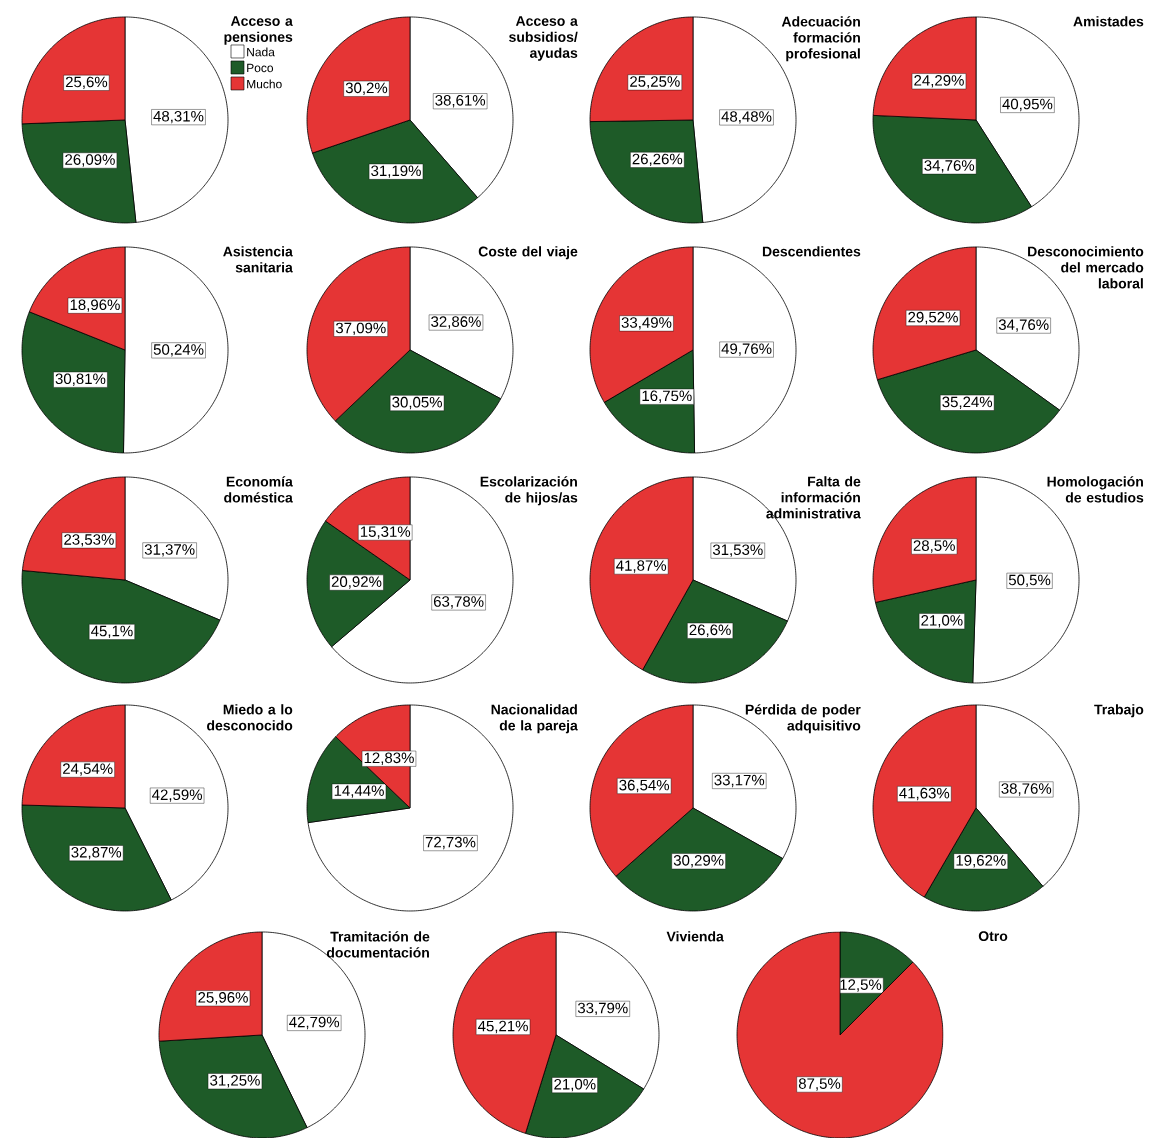  I want to click on data-label: 26,26%, so click(657, 160).